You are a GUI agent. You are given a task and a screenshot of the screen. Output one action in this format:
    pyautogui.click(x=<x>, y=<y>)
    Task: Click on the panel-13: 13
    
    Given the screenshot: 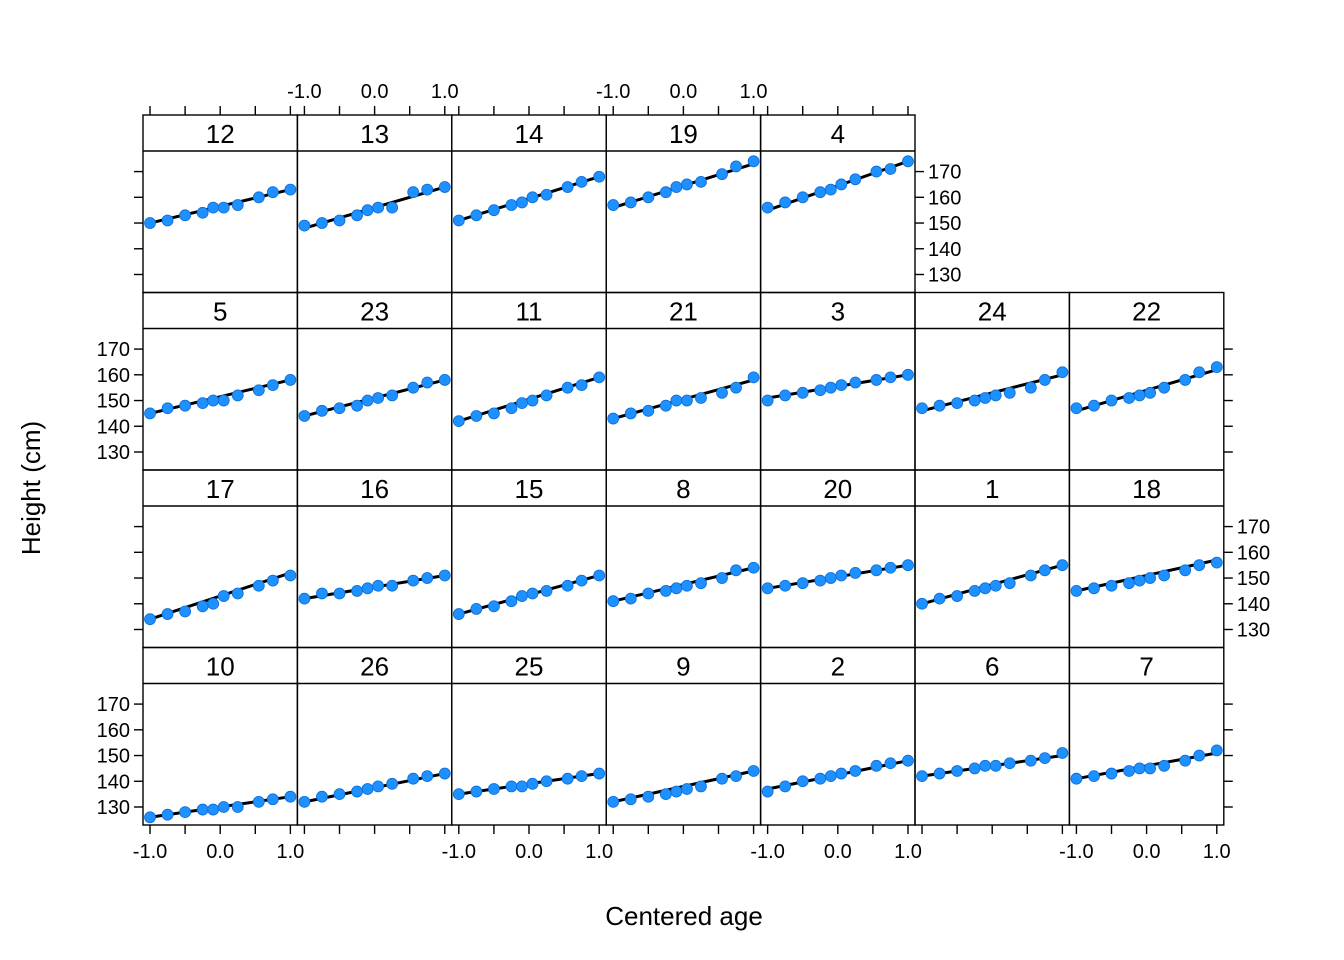 What is the action you would take?
    pyautogui.click(x=374, y=204)
    